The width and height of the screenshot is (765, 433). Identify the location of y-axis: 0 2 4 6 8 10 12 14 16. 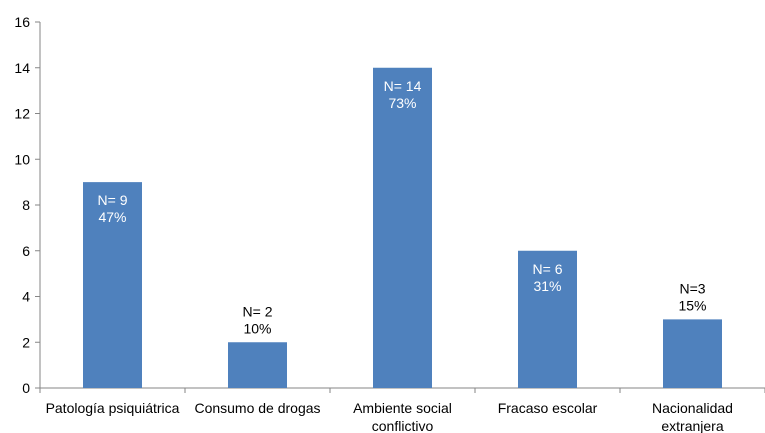
(27, 205).